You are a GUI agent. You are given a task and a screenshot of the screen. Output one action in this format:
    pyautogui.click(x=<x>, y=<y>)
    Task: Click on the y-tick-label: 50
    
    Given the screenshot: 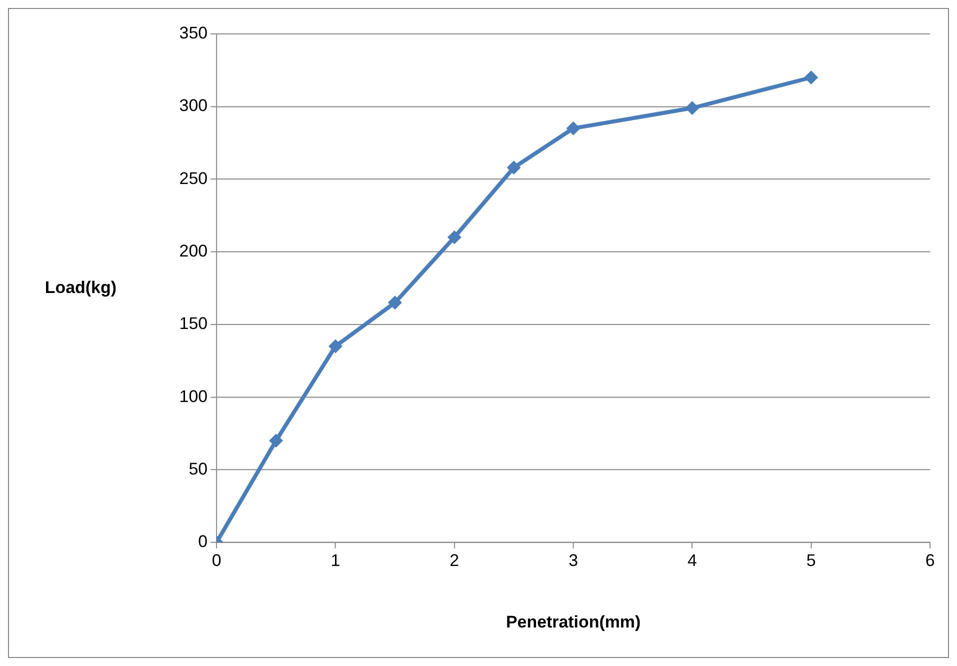 What is the action you would take?
    pyautogui.click(x=198, y=468)
    